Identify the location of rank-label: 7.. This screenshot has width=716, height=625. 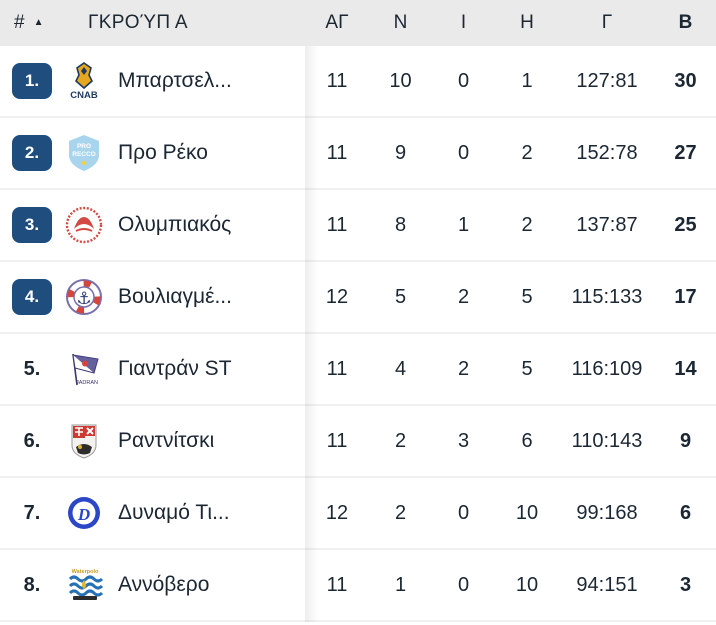
(32, 512).